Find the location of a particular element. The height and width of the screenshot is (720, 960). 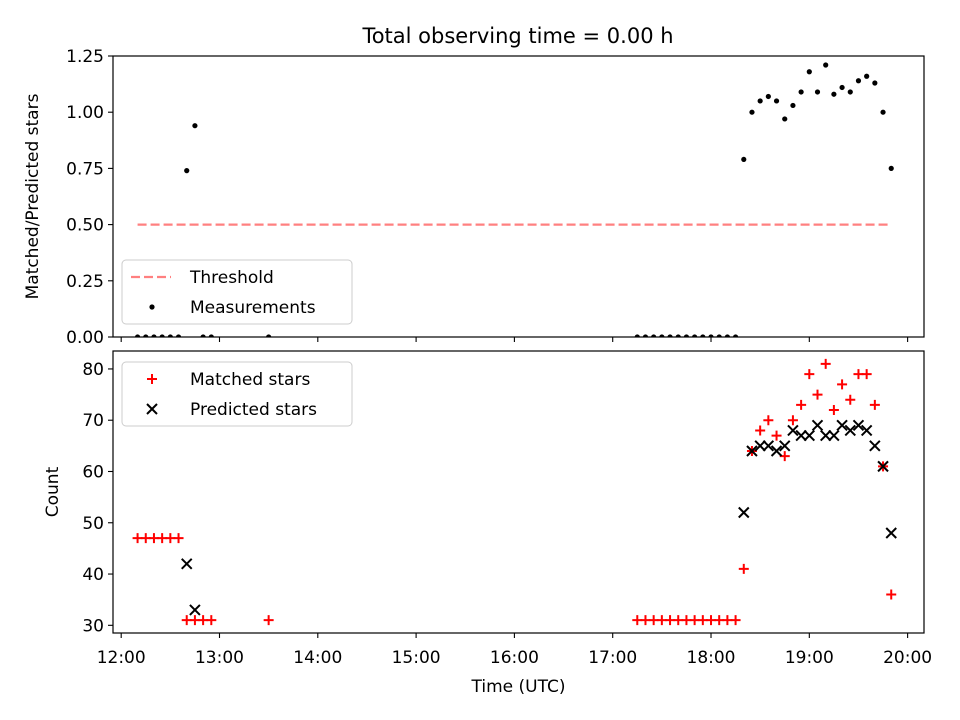

legend-predicted-swatch is located at coordinates (152, 409).